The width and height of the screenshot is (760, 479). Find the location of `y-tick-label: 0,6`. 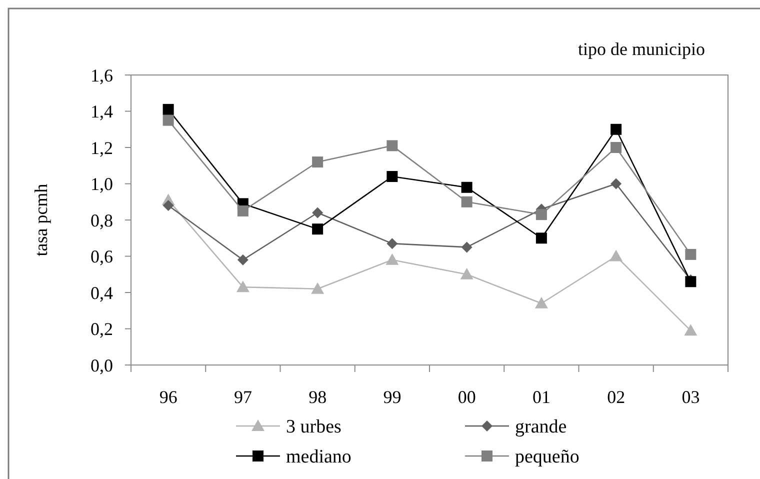

y-tick-label: 0,6 is located at coordinates (101, 256).